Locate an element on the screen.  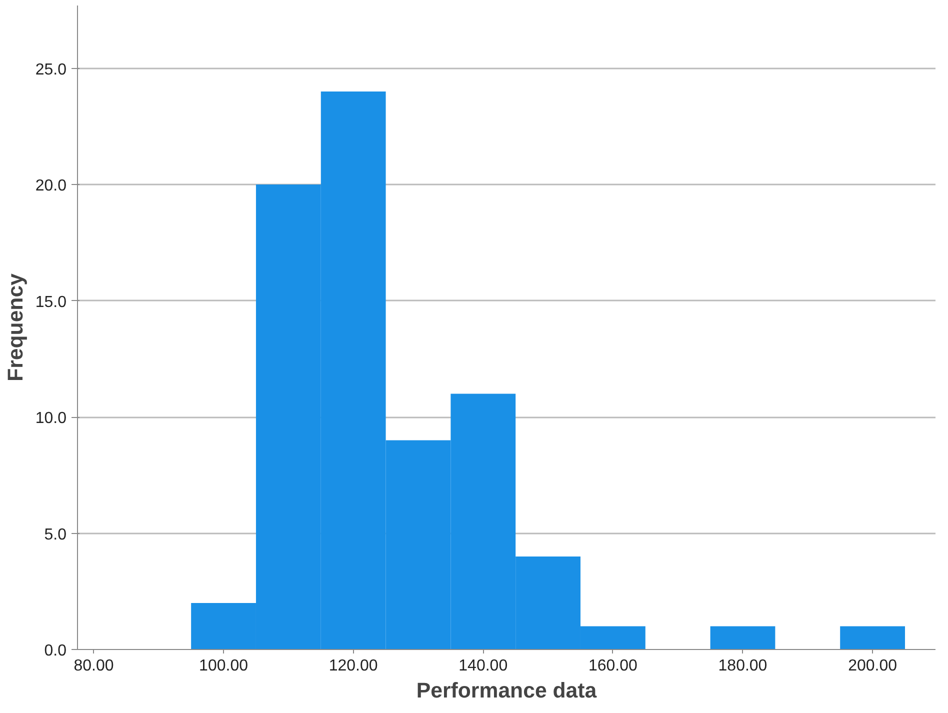
x-tick-label: 140.00 is located at coordinates (483, 666).